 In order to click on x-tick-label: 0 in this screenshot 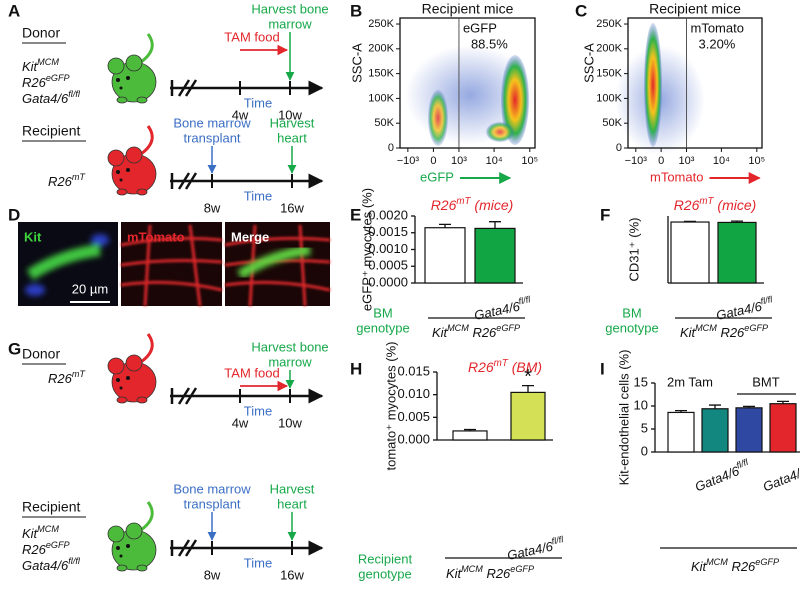, I will do `click(433, 161)`.